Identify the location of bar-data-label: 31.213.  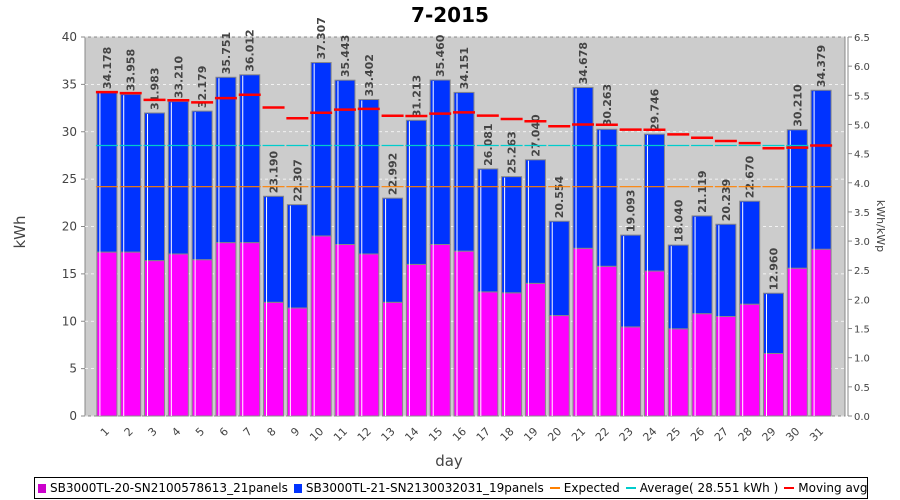
(416, 96).